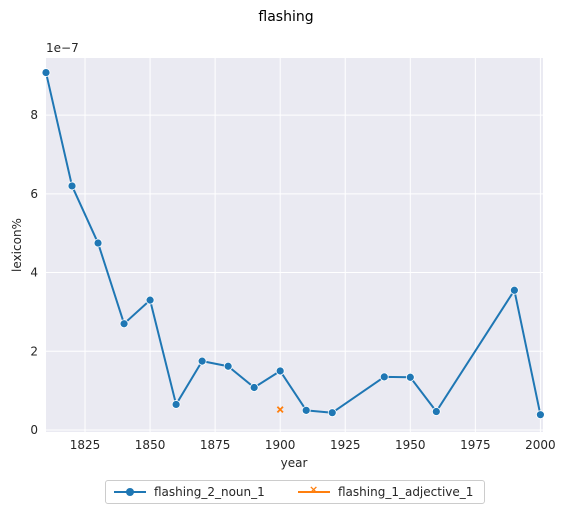 The height and width of the screenshot is (515, 563). Describe the element at coordinates (34, 351) in the screenshot. I see `y-tick-label: 2` at that location.